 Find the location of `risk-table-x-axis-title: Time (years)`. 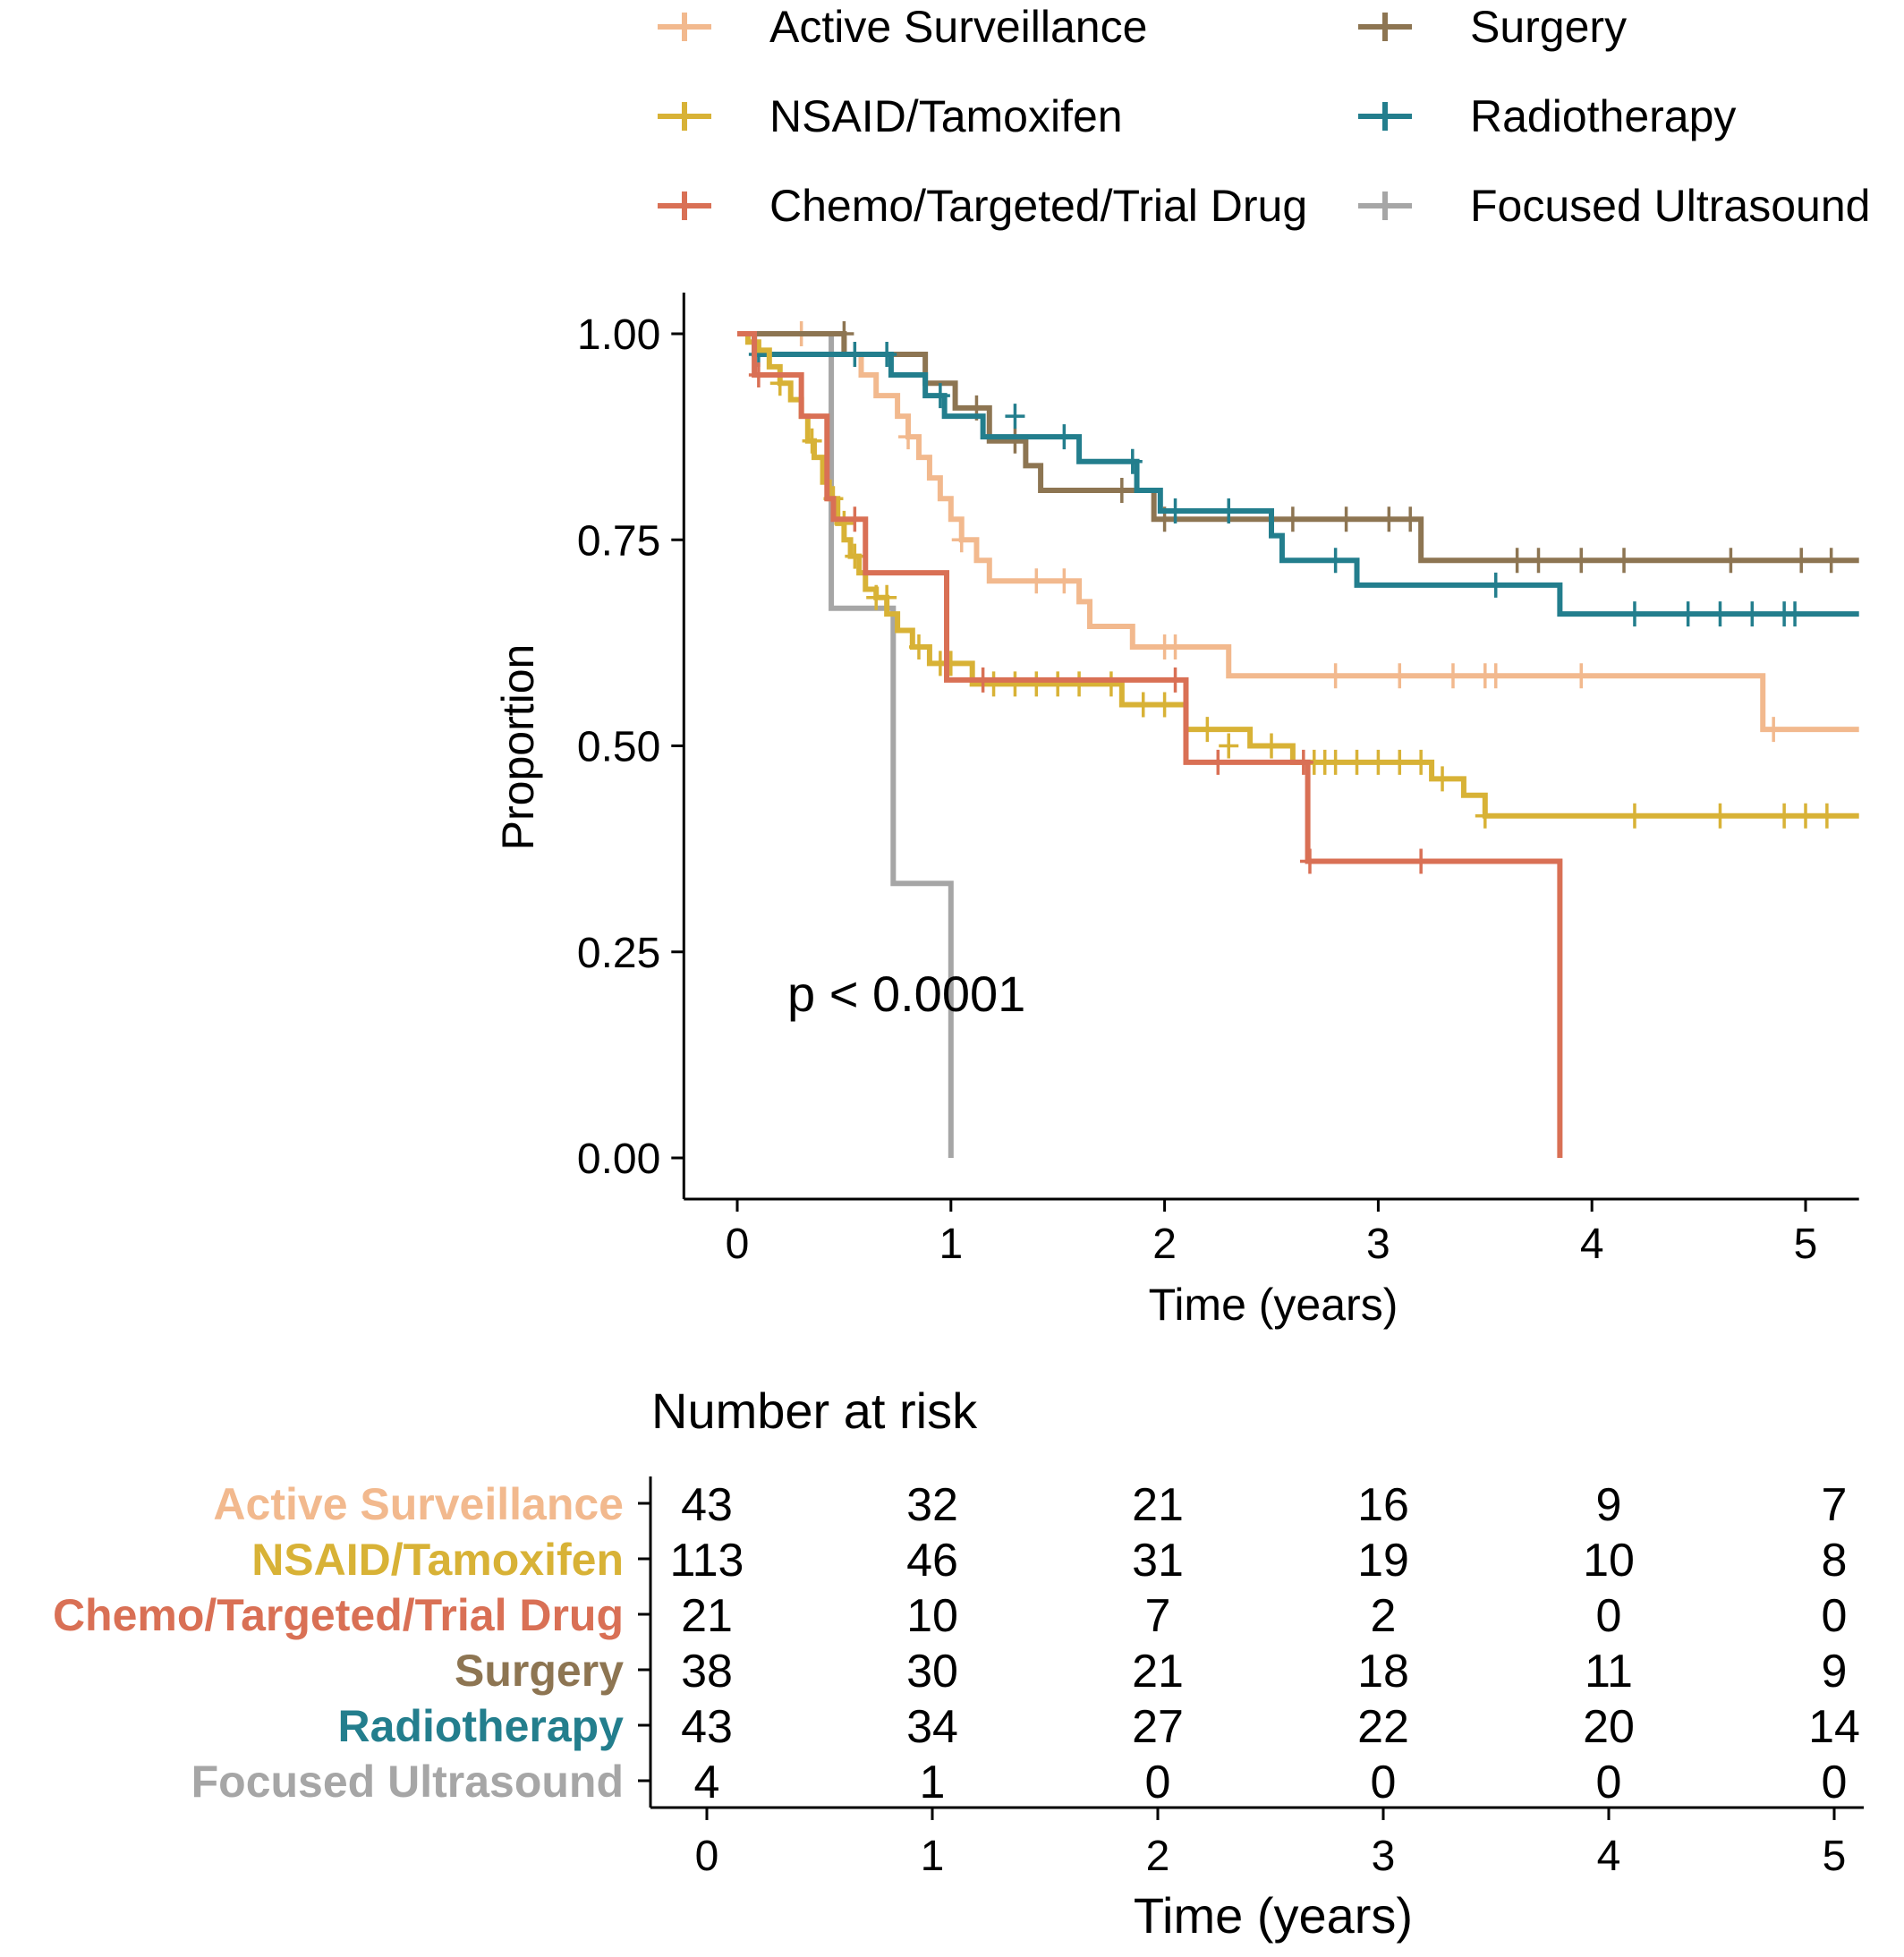

risk-table-x-axis-title: Time (years) is located at coordinates (1273, 1916).